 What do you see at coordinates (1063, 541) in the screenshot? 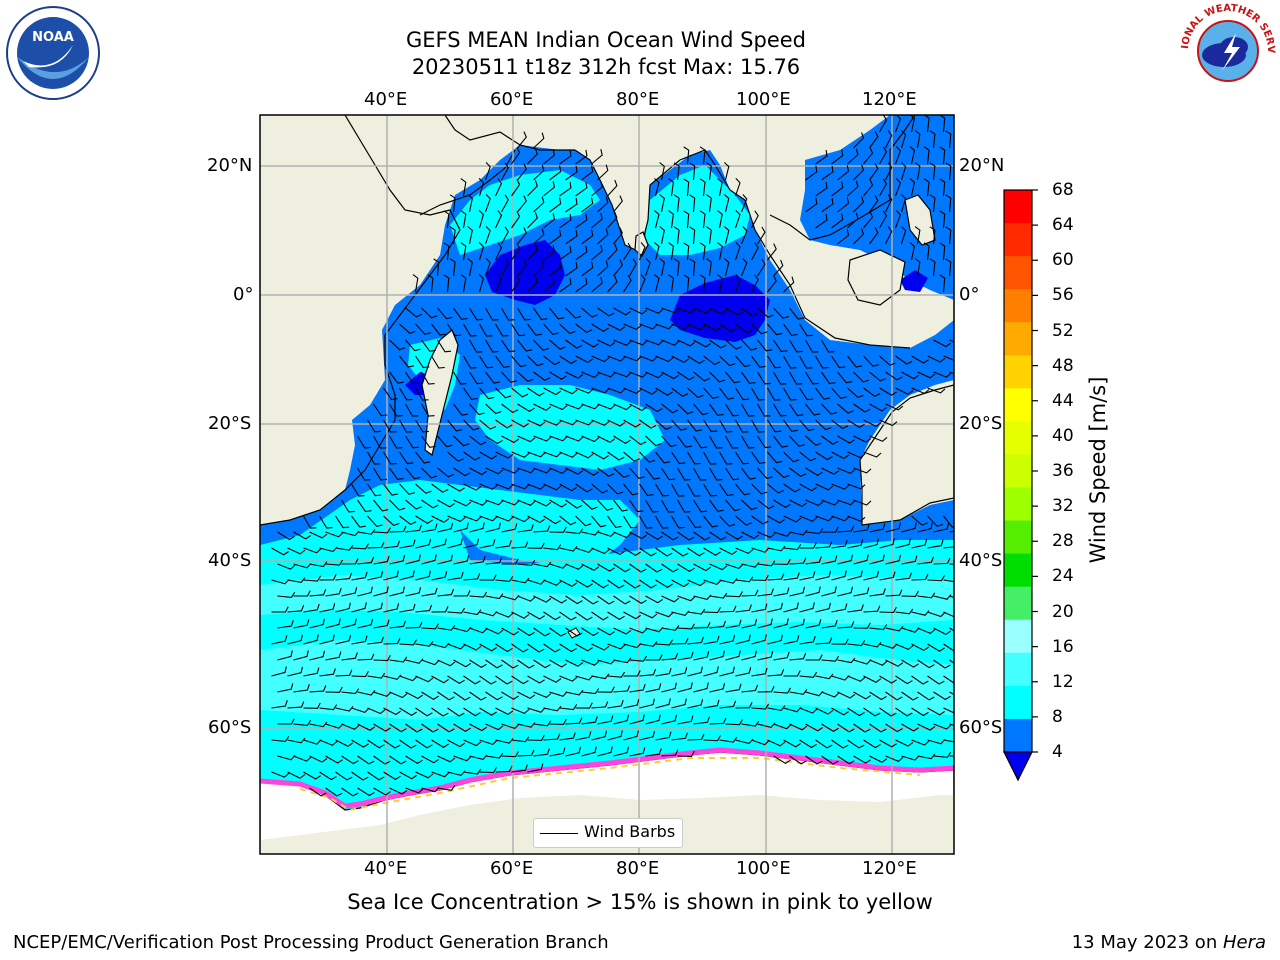
I see `colorbar-tick-label: 28` at bounding box center [1063, 541].